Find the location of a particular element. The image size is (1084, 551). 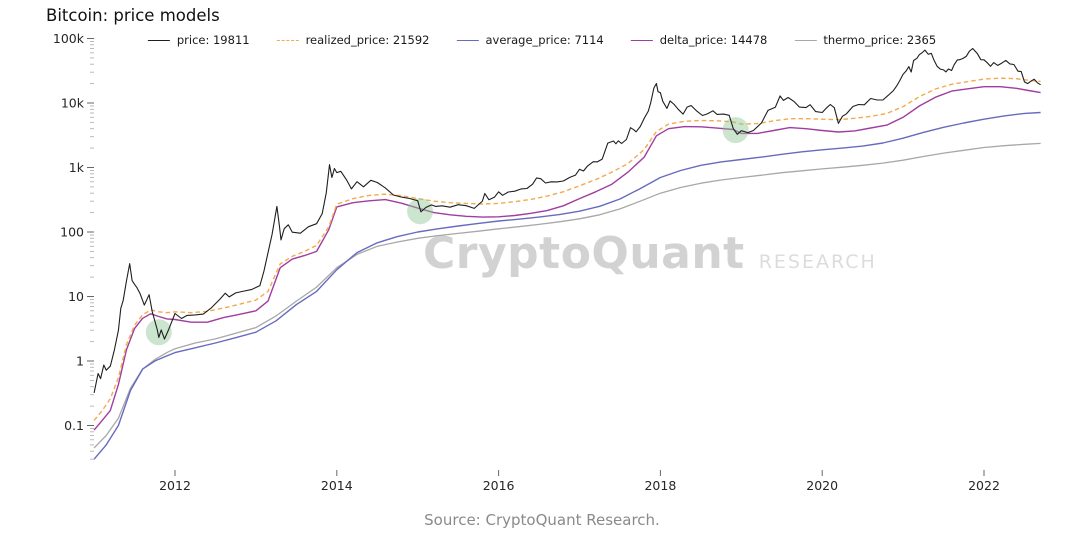

legend-item-thermo_price: thermo_price: 2365 is located at coordinates (865, 40).